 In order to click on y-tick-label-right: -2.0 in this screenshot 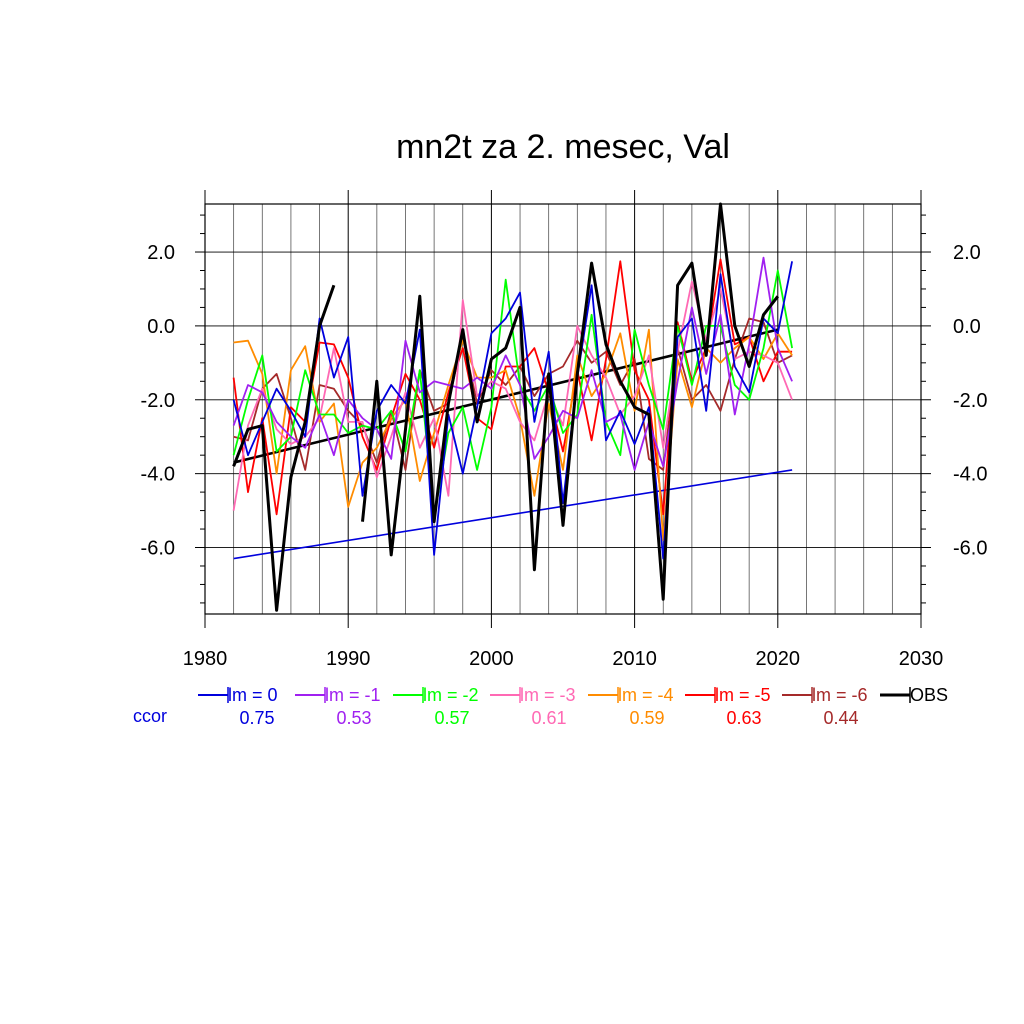, I will do `click(970, 401)`.